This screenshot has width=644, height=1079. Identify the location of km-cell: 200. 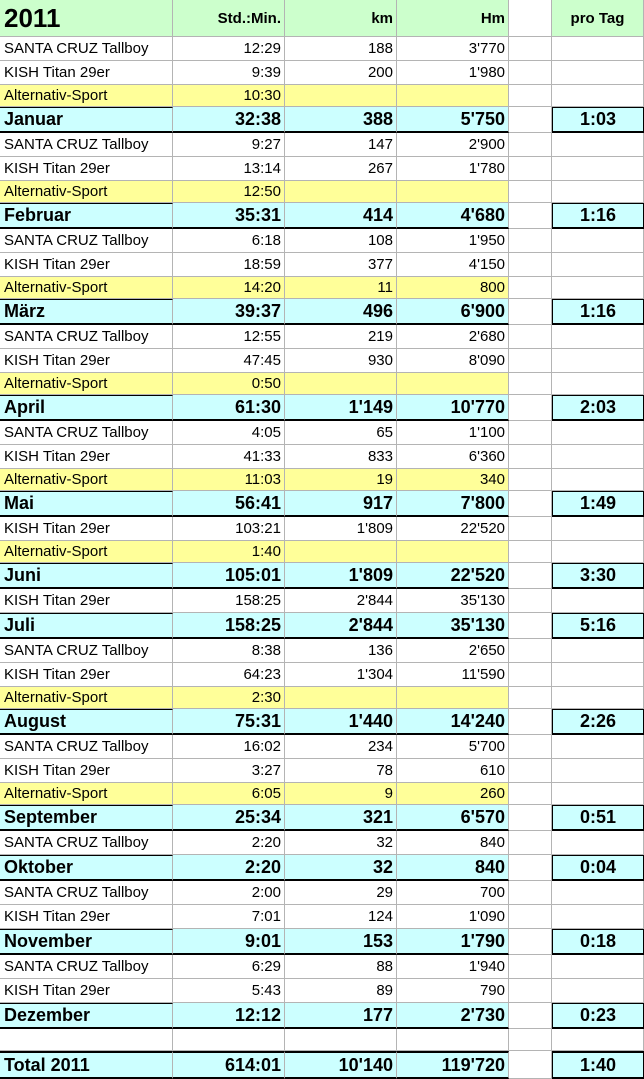
(341, 73).